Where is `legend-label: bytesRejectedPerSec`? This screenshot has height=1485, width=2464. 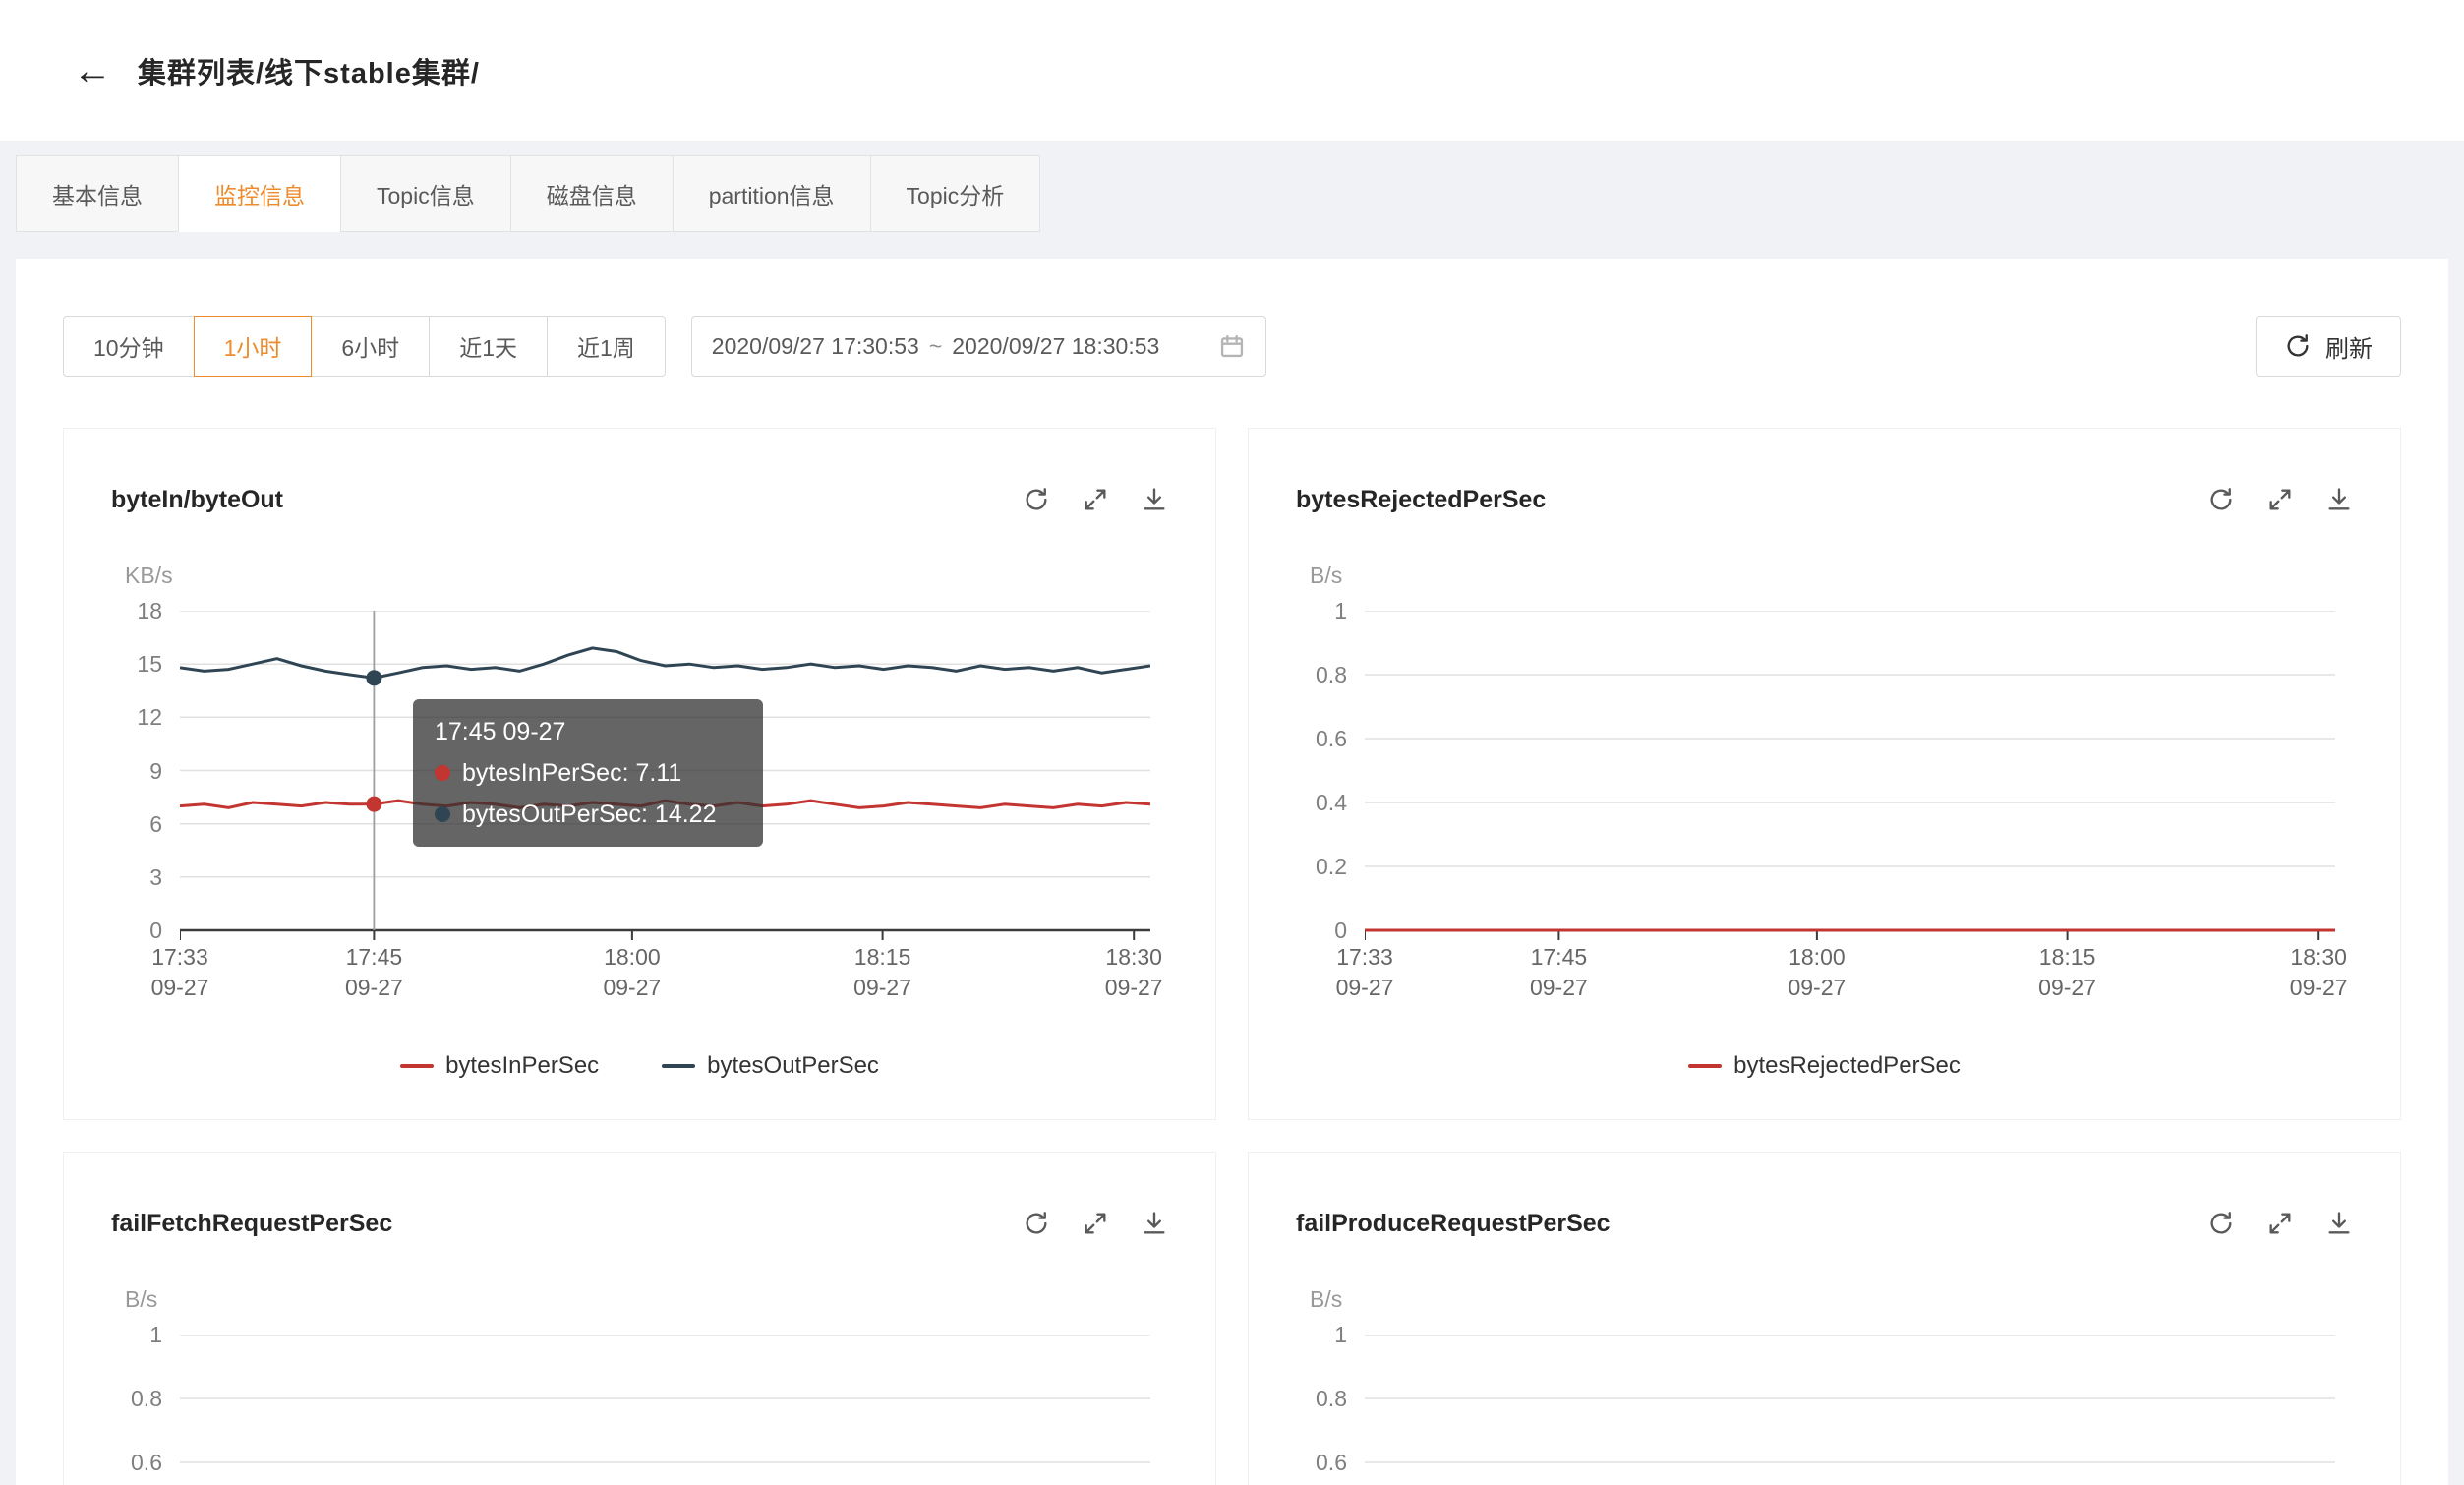 legend-label: bytesRejectedPerSec is located at coordinates (1847, 1065).